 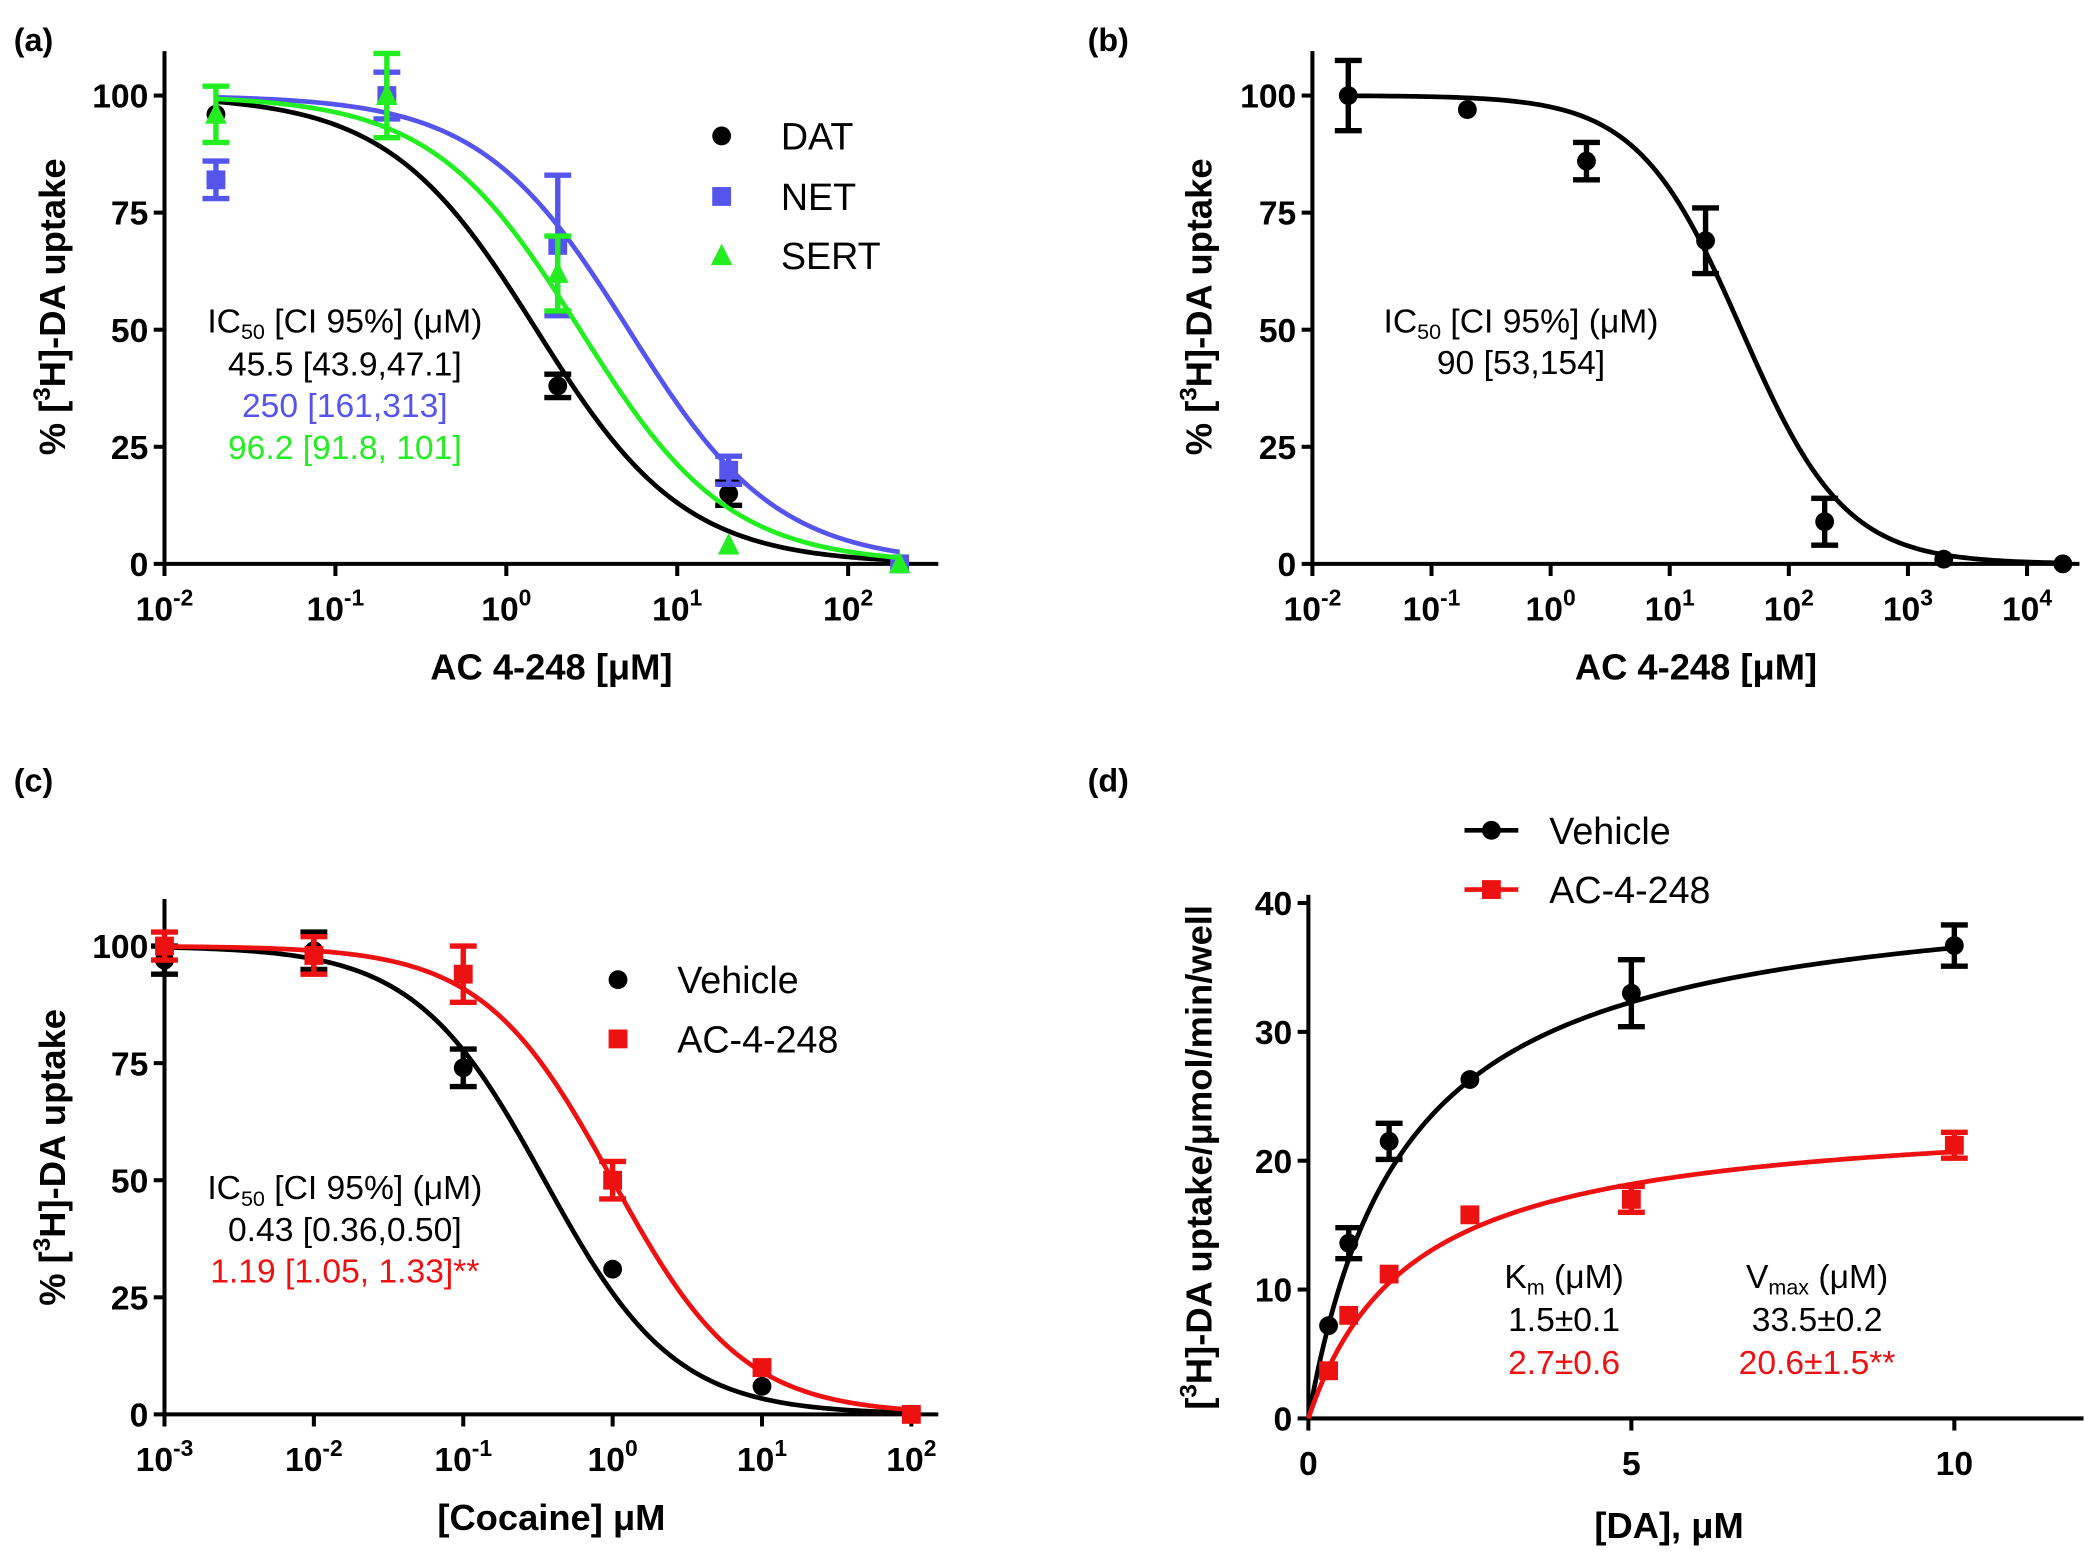 I want to click on tick-exponent: 2, so click(x=1807, y=598).